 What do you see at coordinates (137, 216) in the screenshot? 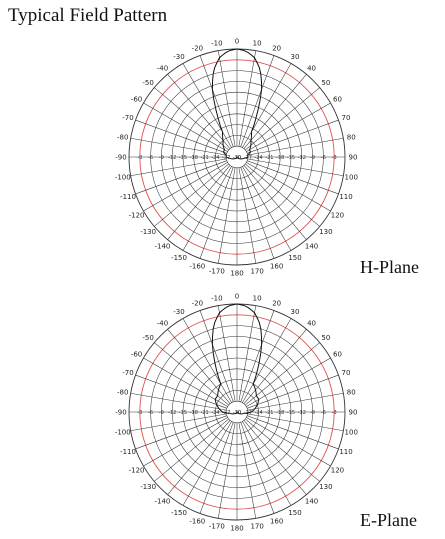
I see `chart0-angle-label: -120` at bounding box center [137, 216].